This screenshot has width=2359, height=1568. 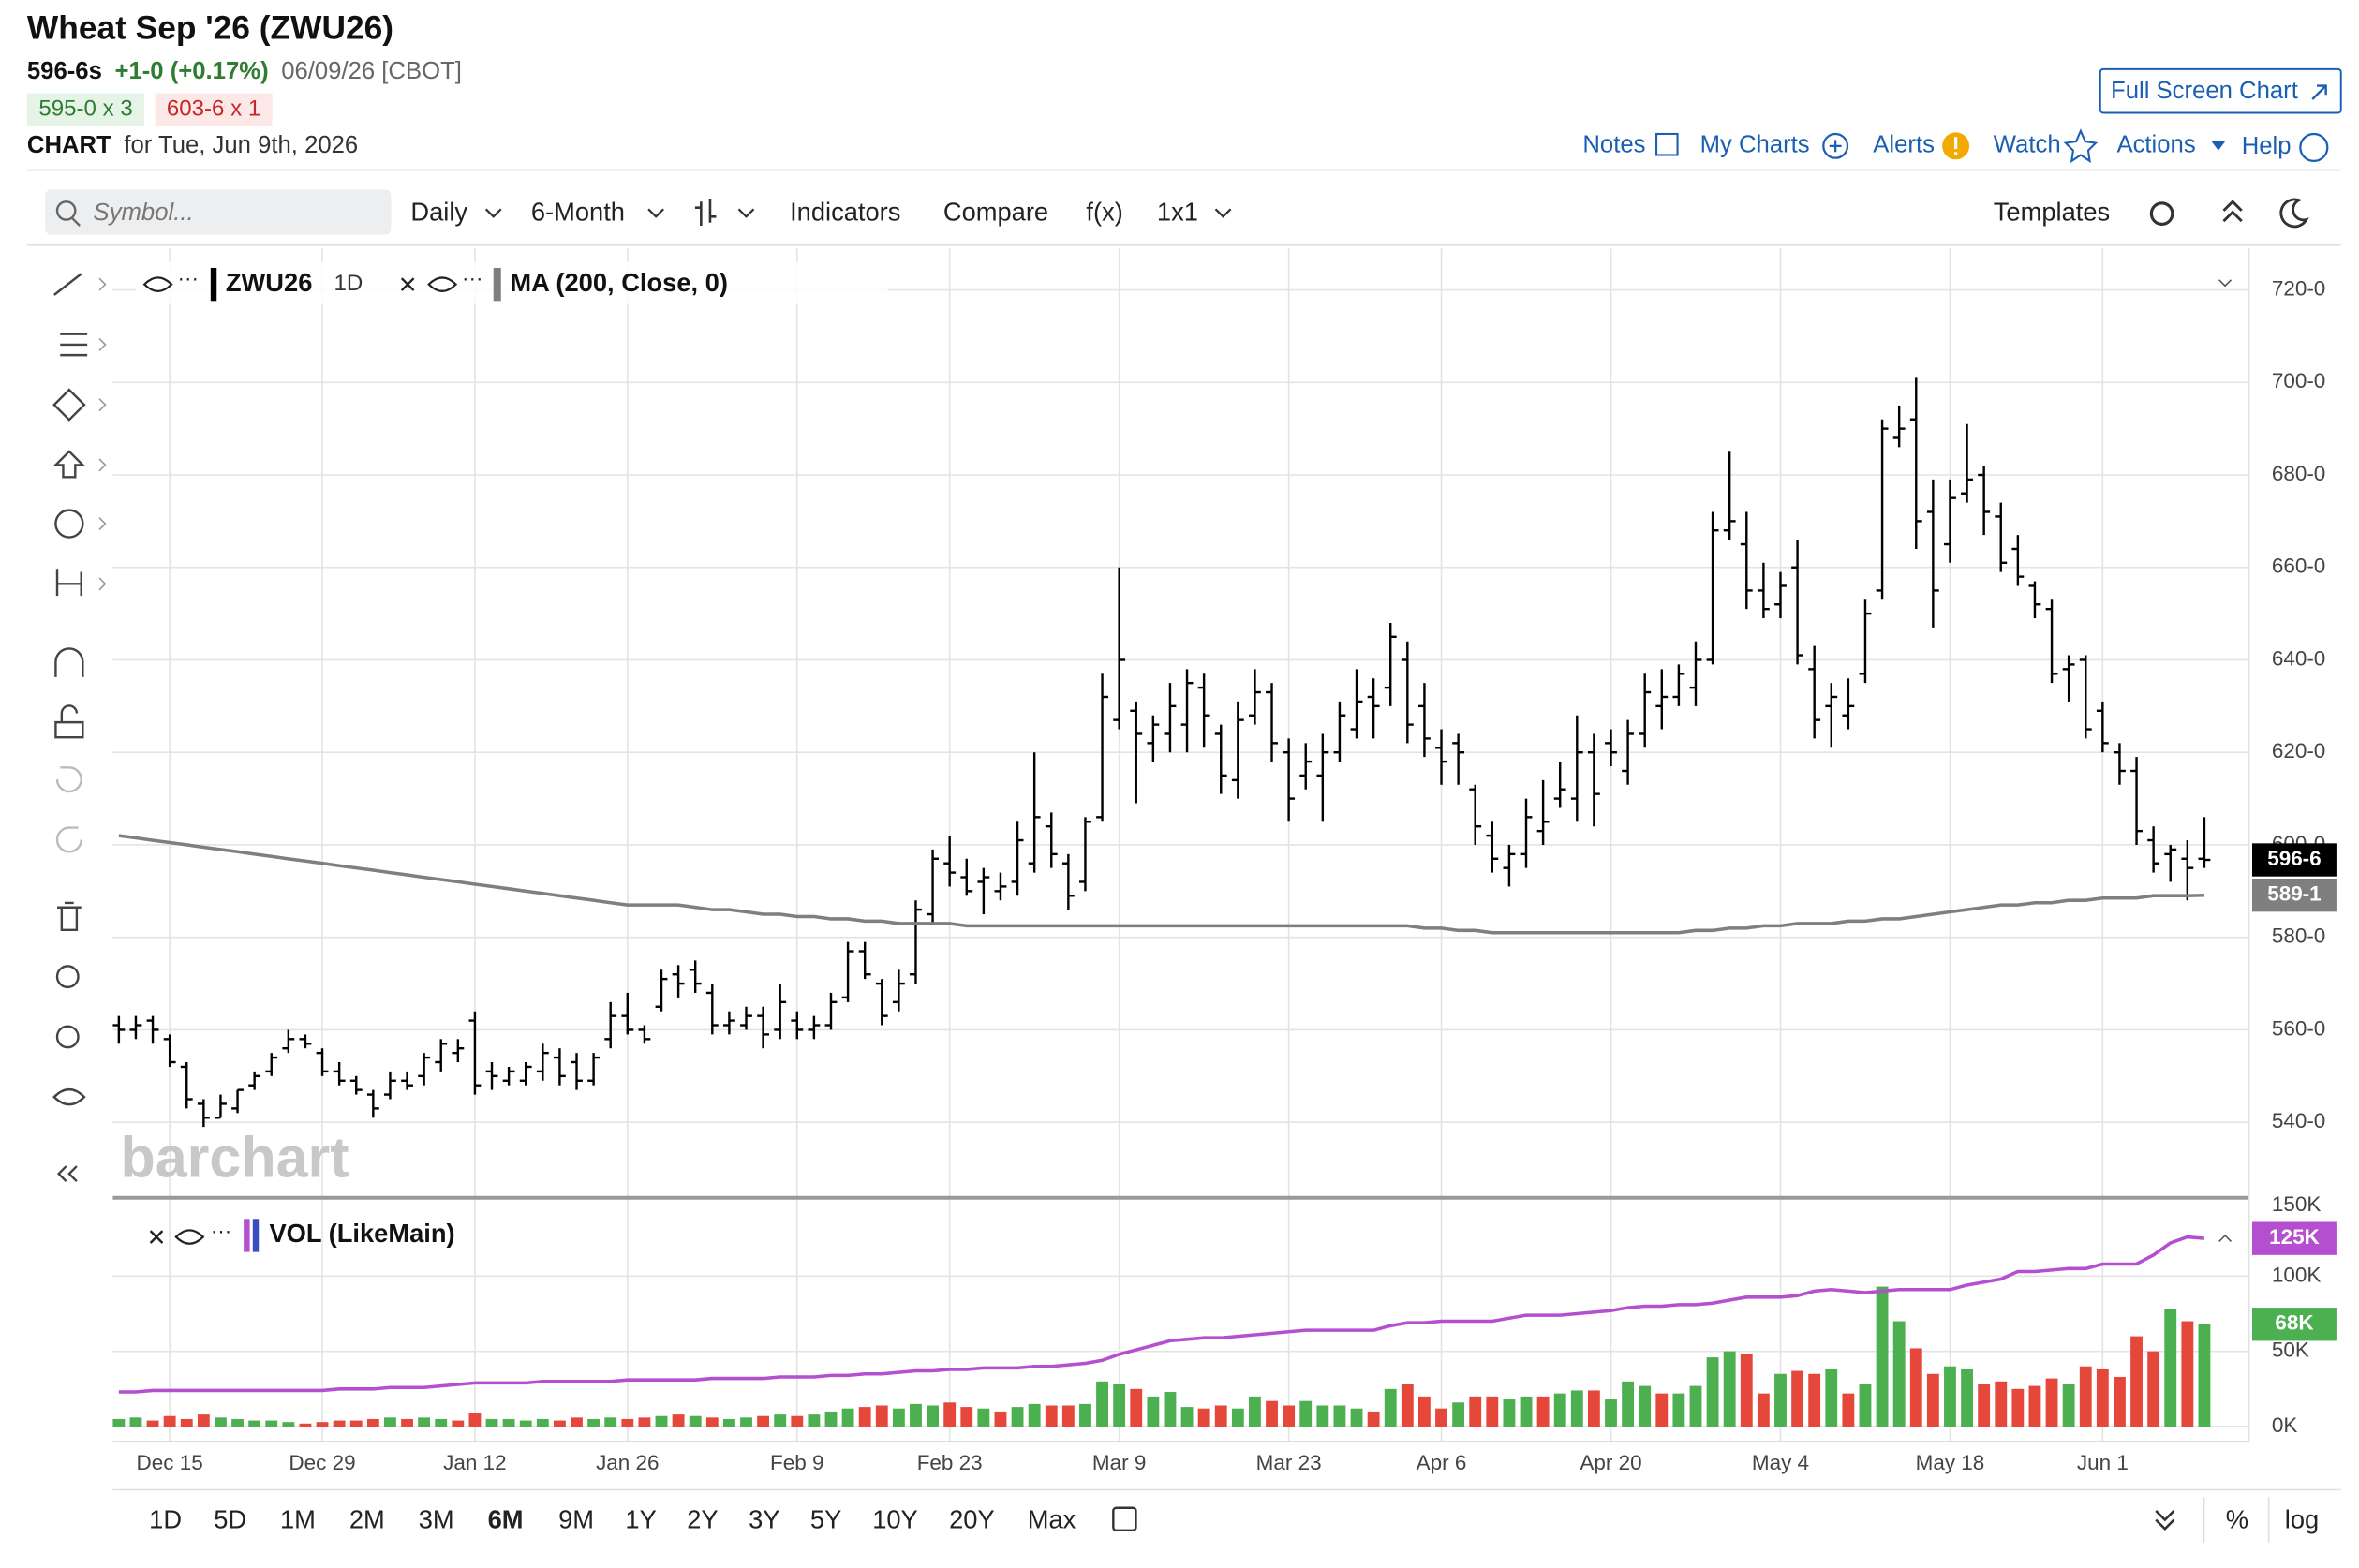 I want to click on nav-notes: Notes, so click(x=1613, y=145).